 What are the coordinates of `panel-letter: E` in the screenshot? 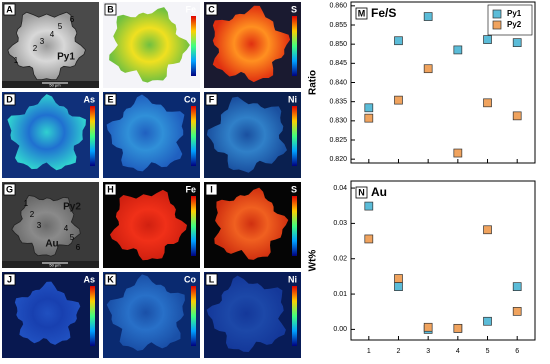 It's located at (110, 99).